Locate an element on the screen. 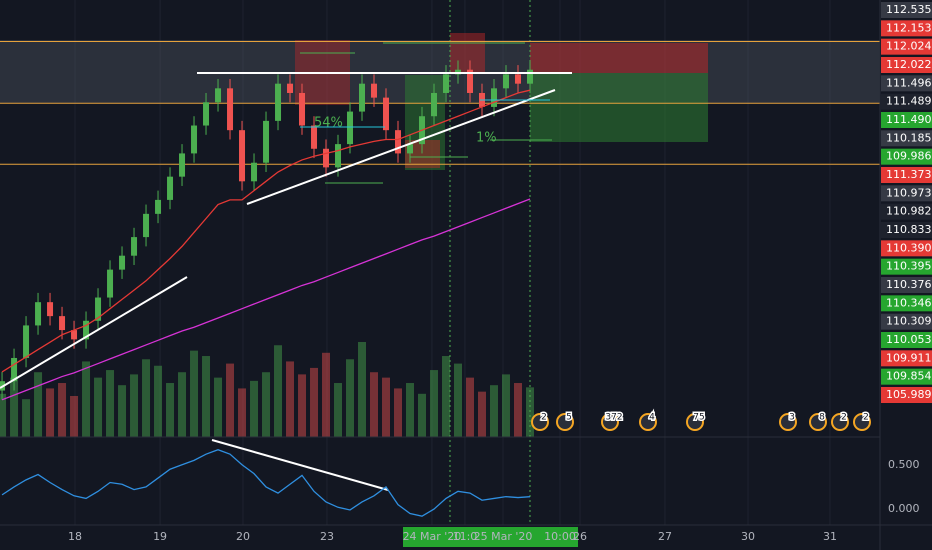 The width and height of the screenshot is (932, 550). osc-line is located at coordinates (266, 483).